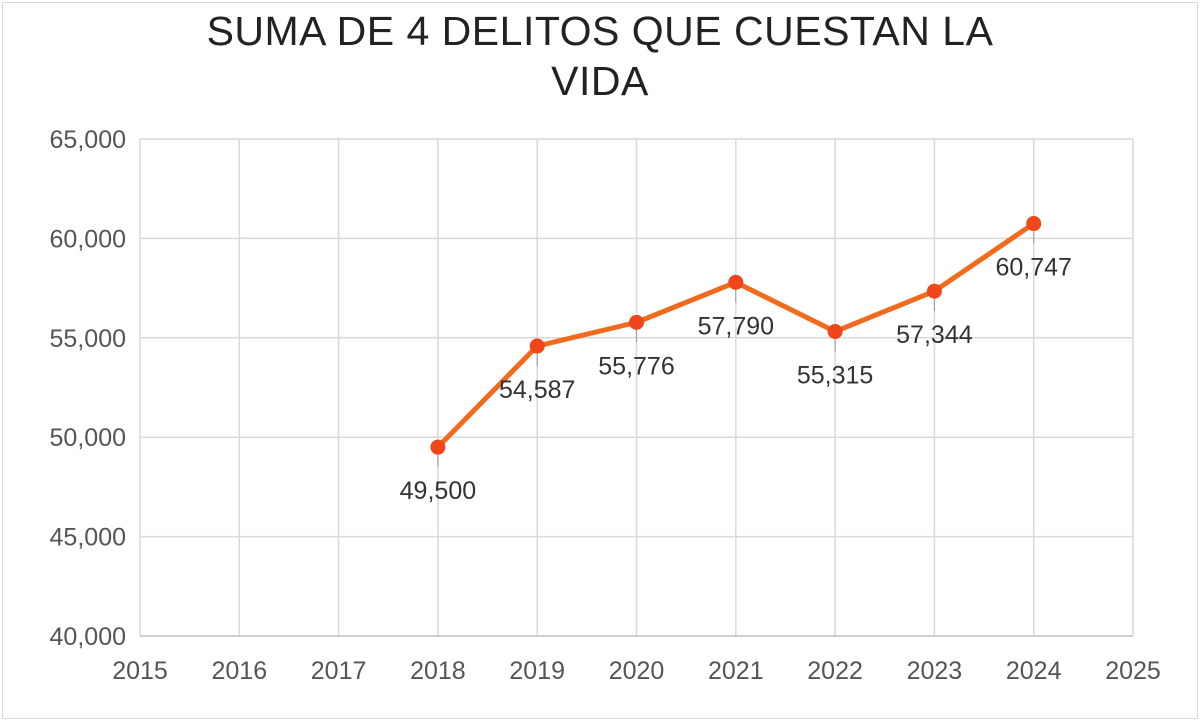 The image size is (1200, 721). Describe the element at coordinates (736, 671) in the screenshot. I see `x-tick-label: 2021` at that location.